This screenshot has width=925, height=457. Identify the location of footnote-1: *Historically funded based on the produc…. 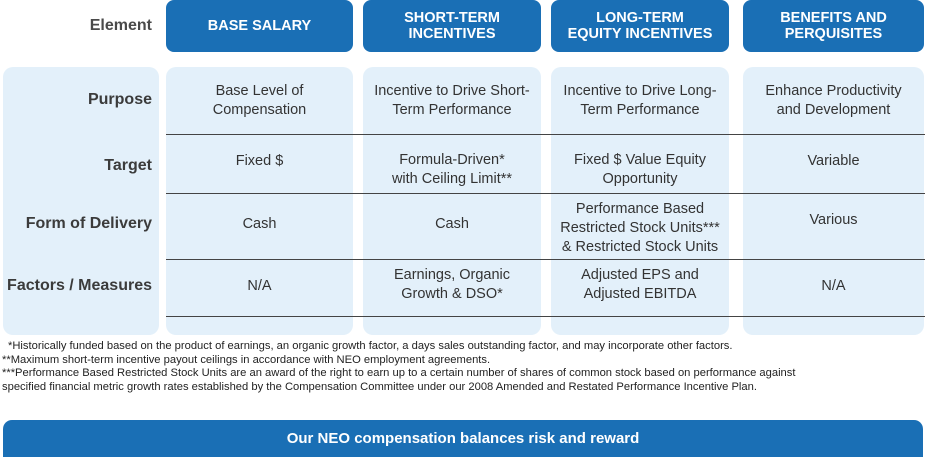
(370, 346).